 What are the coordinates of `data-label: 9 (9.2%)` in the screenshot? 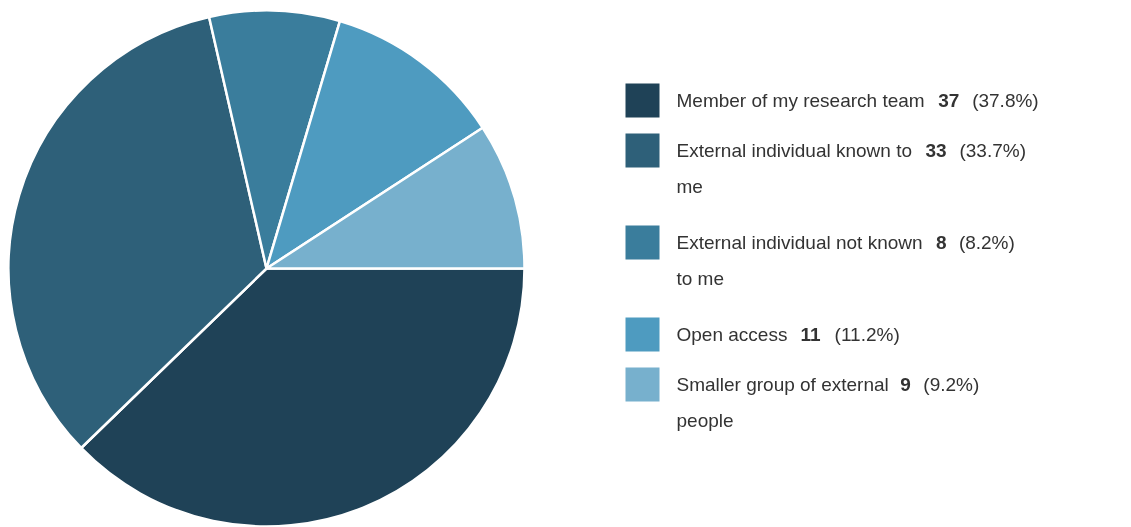 It's located at (940, 384).